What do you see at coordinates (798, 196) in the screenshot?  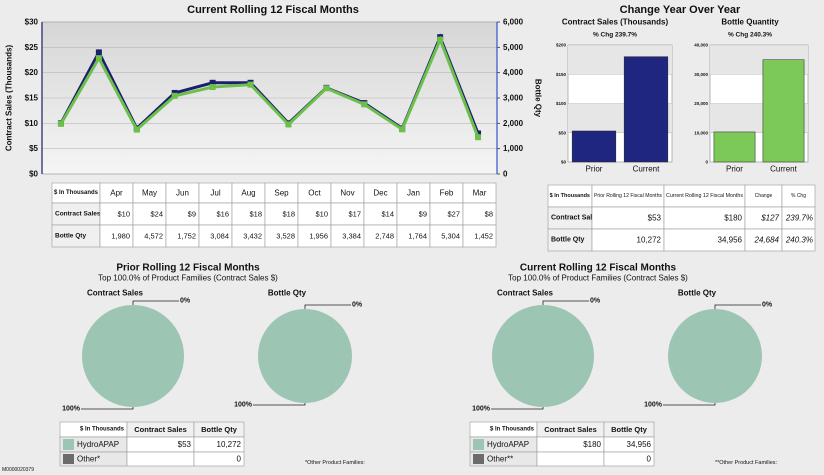 I see `table-header: % Chg` at bounding box center [798, 196].